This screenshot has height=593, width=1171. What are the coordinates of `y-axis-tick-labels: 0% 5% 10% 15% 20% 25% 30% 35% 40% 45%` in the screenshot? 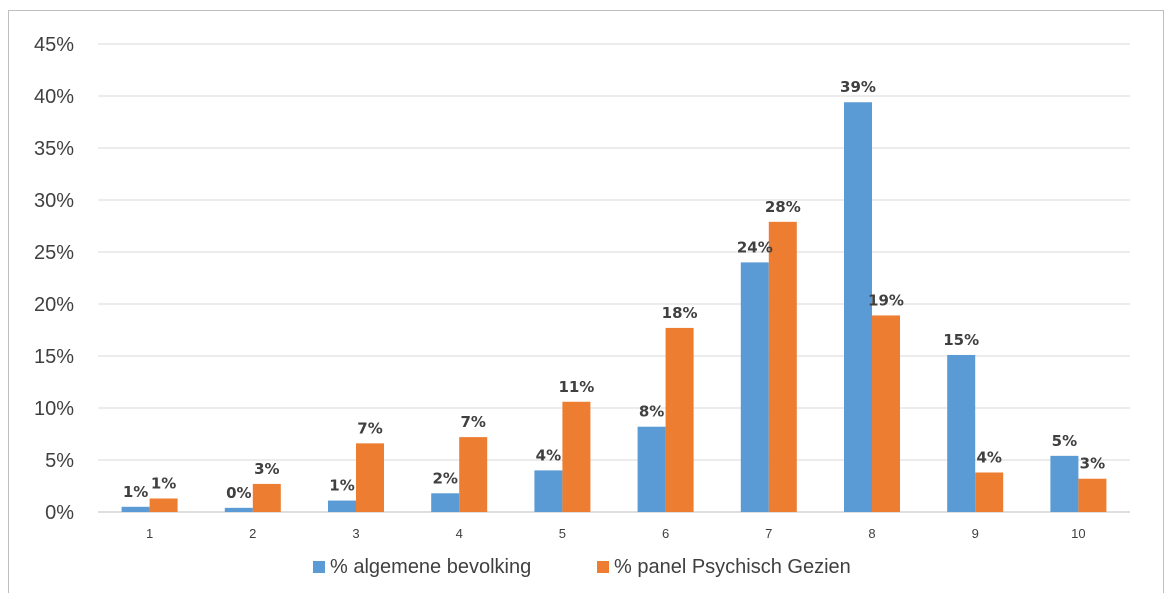 It's located at (54, 279).